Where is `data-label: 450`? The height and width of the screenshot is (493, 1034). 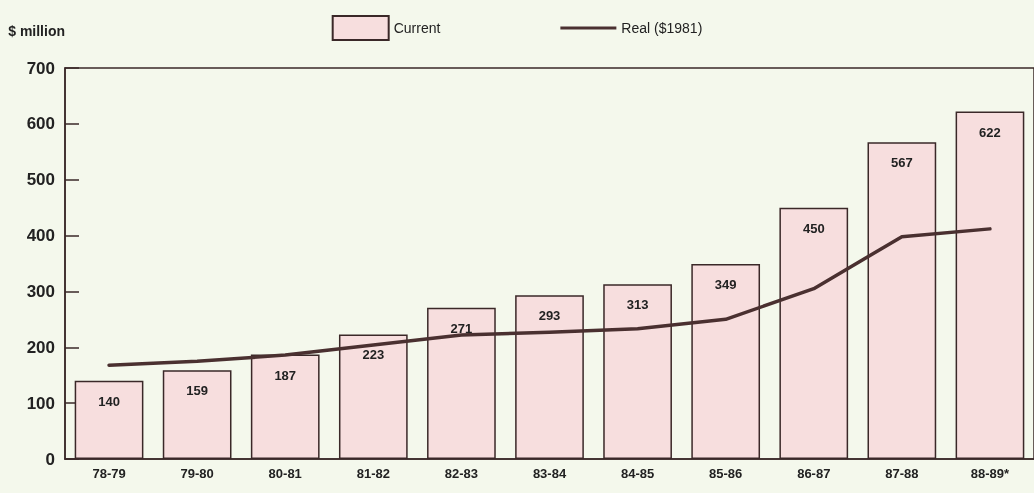
data-label: 450 is located at coordinates (813, 228).